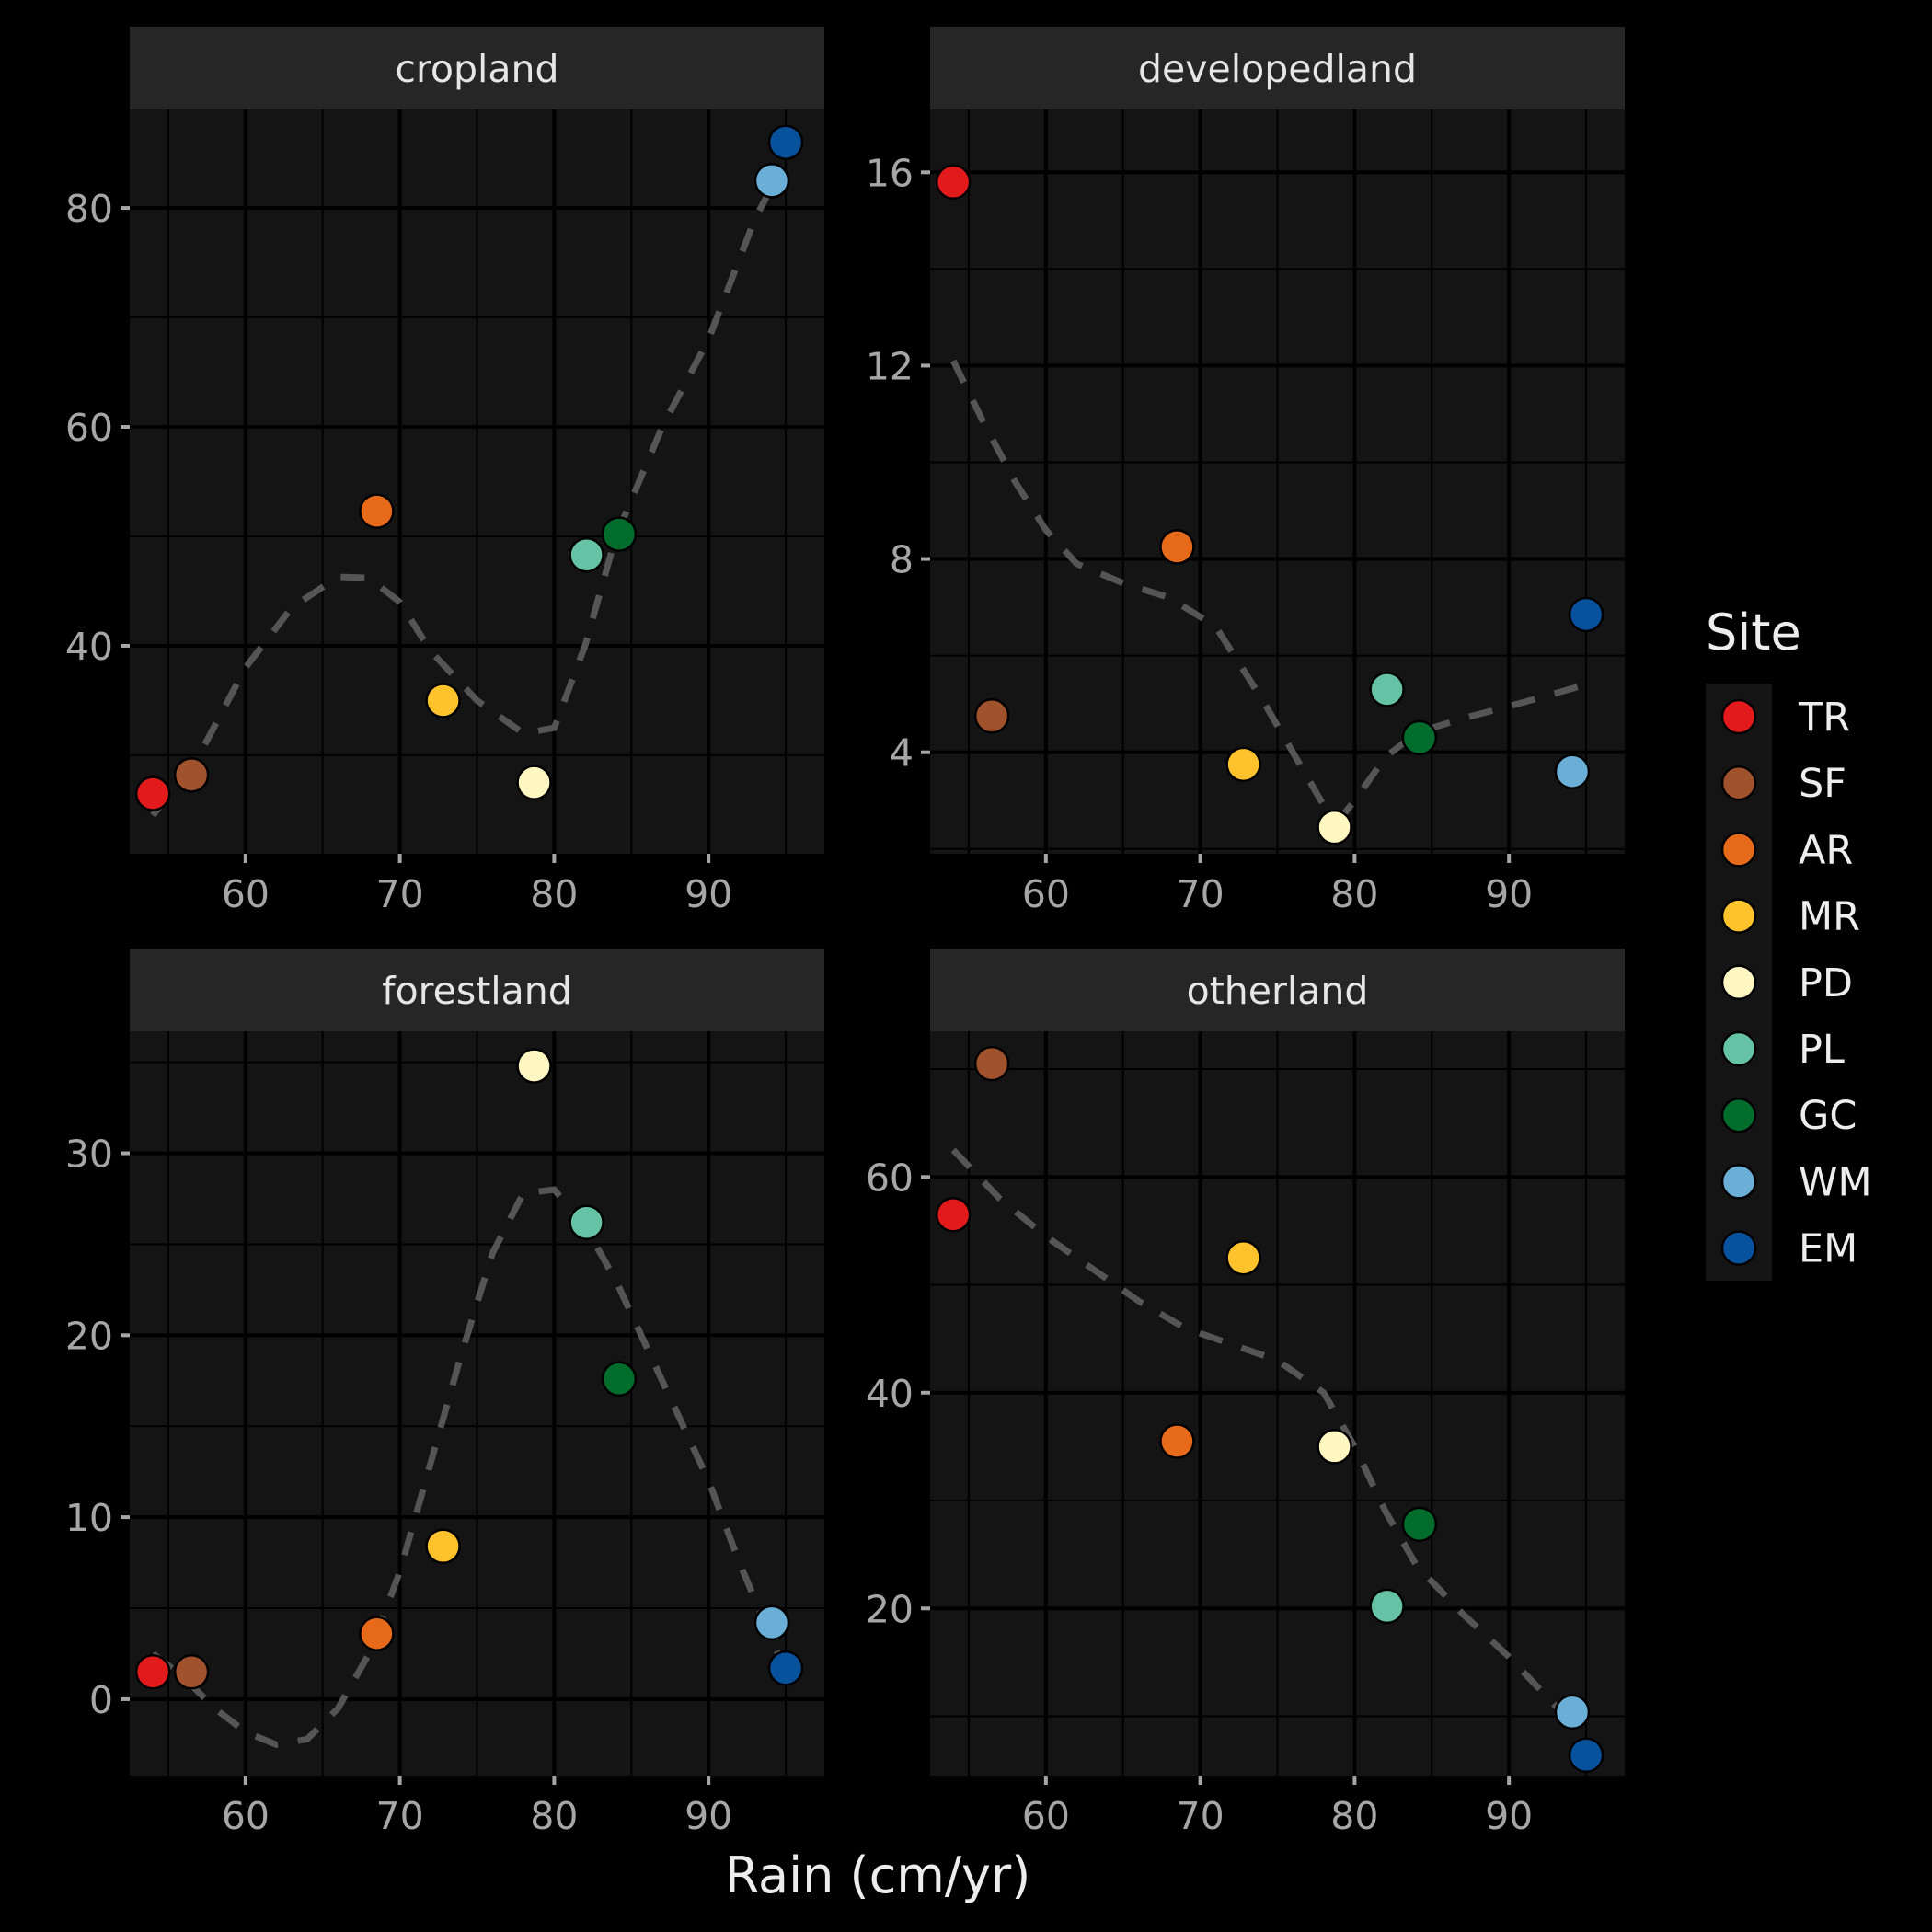 This screenshot has height=1932, width=1932. Describe the element at coordinates (1826, 983) in the screenshot. I see `legend-label: PD` at that location.